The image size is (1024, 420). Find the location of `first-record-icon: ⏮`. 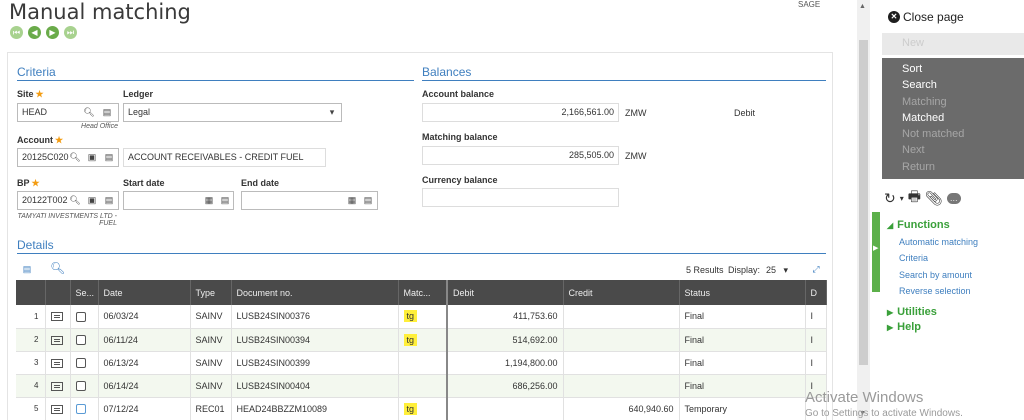

first-record-icon: ⏮ is located at coordinates (16, 32).